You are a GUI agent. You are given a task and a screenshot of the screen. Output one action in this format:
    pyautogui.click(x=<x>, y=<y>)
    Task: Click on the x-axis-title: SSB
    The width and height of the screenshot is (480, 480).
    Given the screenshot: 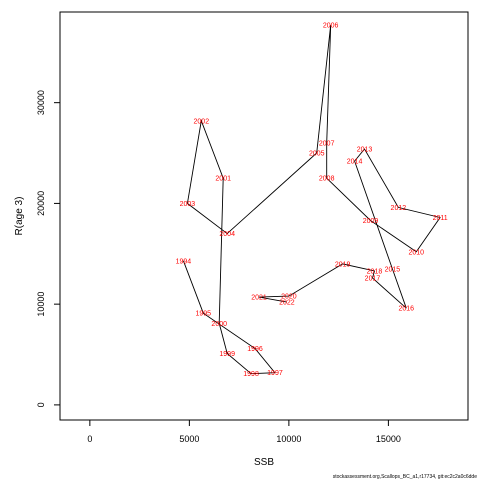 What is the action you would take?
    pyautogui.click(x=264, y=462)
    